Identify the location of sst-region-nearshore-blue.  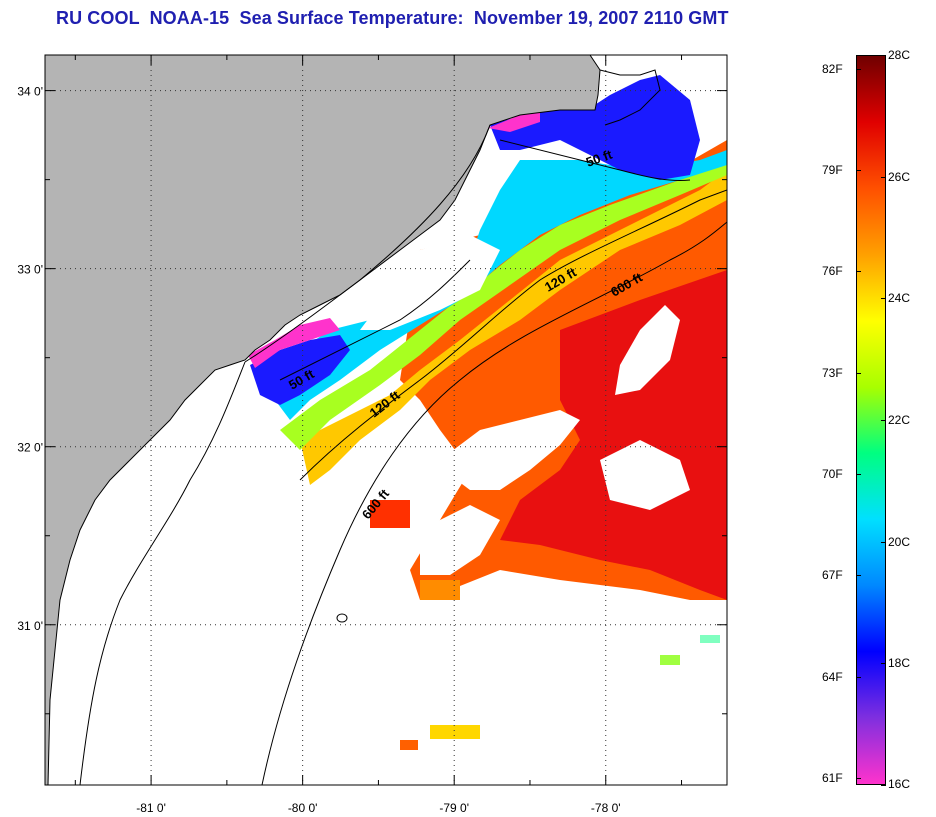
(595, 127).